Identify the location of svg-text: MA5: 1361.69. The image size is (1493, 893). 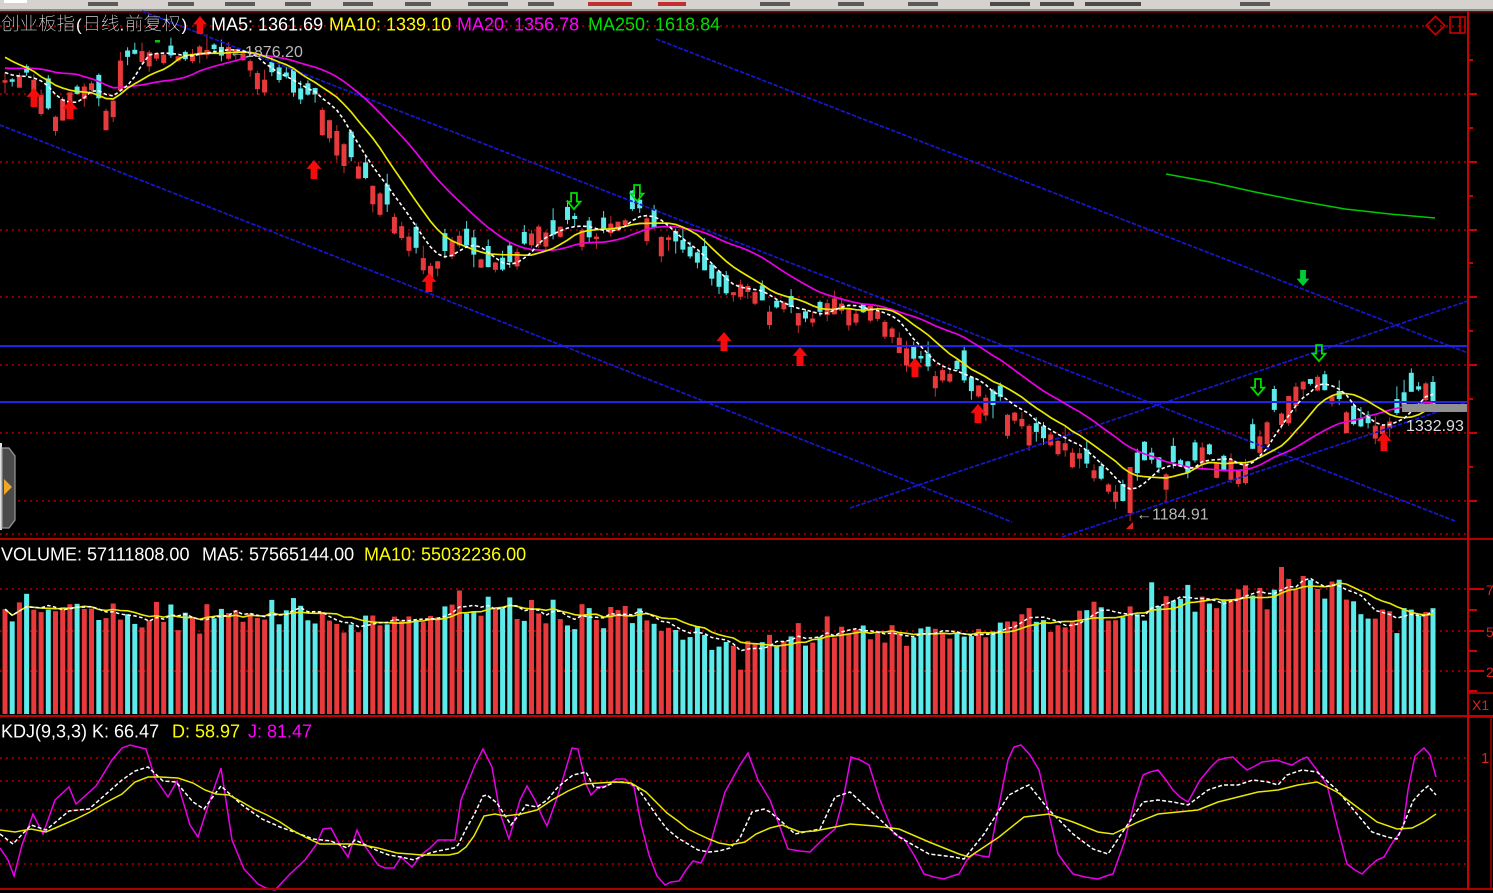
(267, 25).